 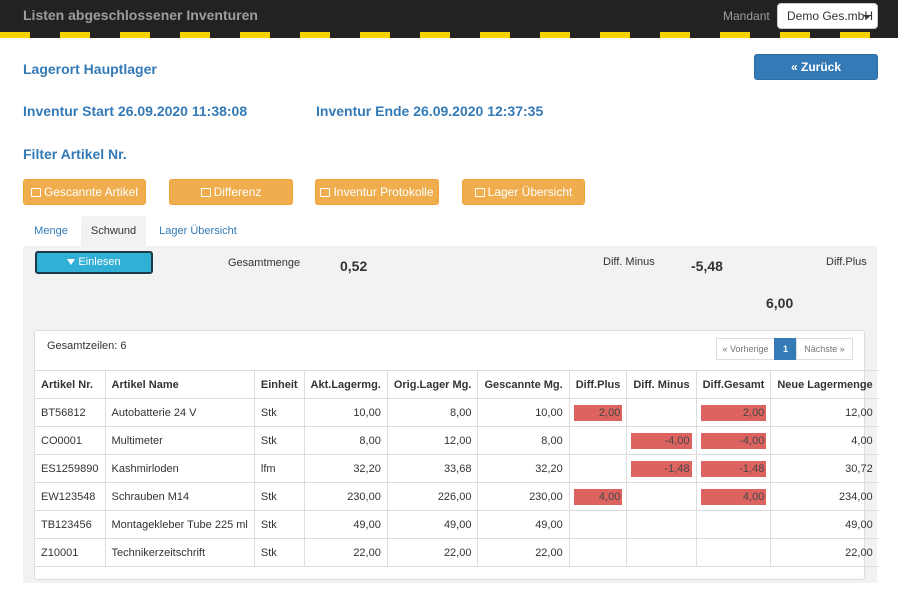 I want to click on scanned-articles-button: Gescannte Artikel, so click(x=84, y=192).